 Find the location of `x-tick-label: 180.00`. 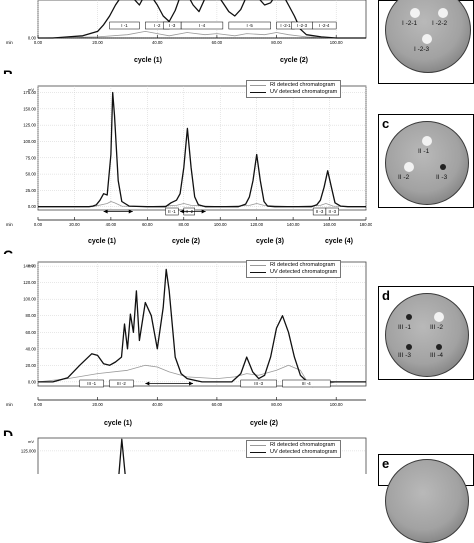

x-tick-label: 180.00 is located at coordinates (366, 224).